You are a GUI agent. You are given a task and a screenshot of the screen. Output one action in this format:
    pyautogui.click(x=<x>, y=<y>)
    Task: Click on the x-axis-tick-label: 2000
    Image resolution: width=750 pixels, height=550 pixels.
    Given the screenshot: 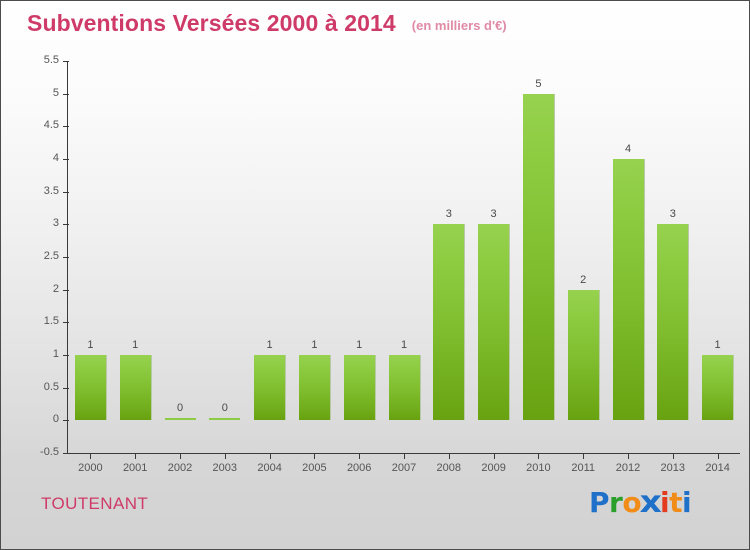 What is the action you would take?
    pyautogui.click(x=90, y=468)
    